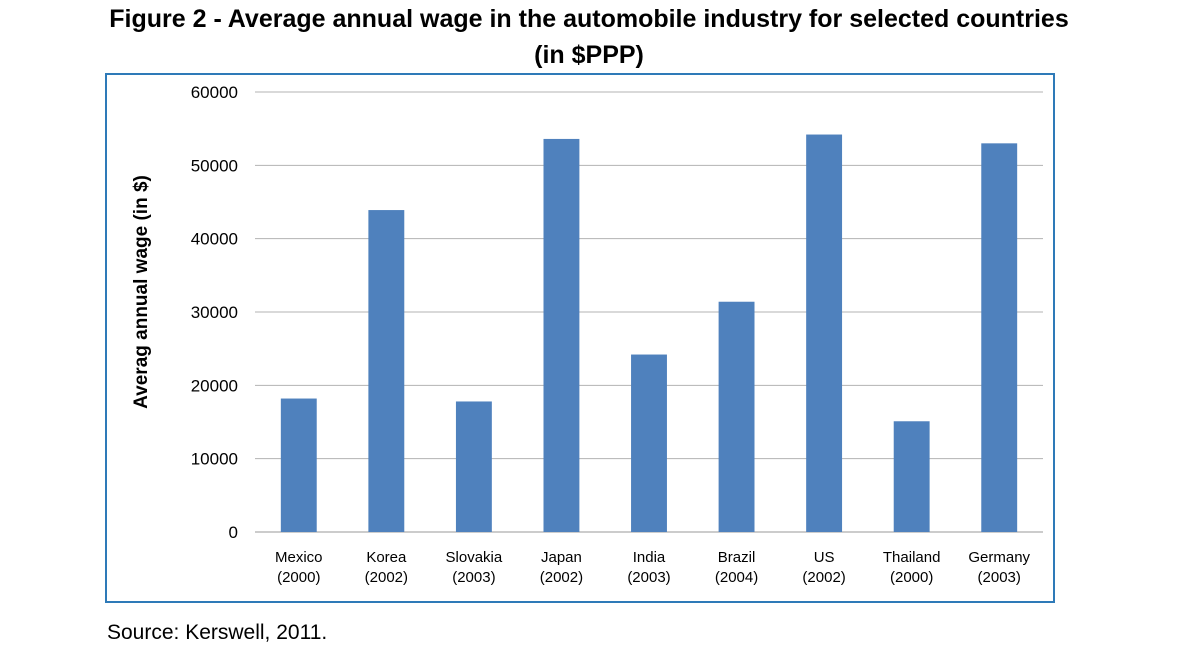 The image size is (1178, 650). I want to click on y-tick-label: 10000, so click(214, 459).